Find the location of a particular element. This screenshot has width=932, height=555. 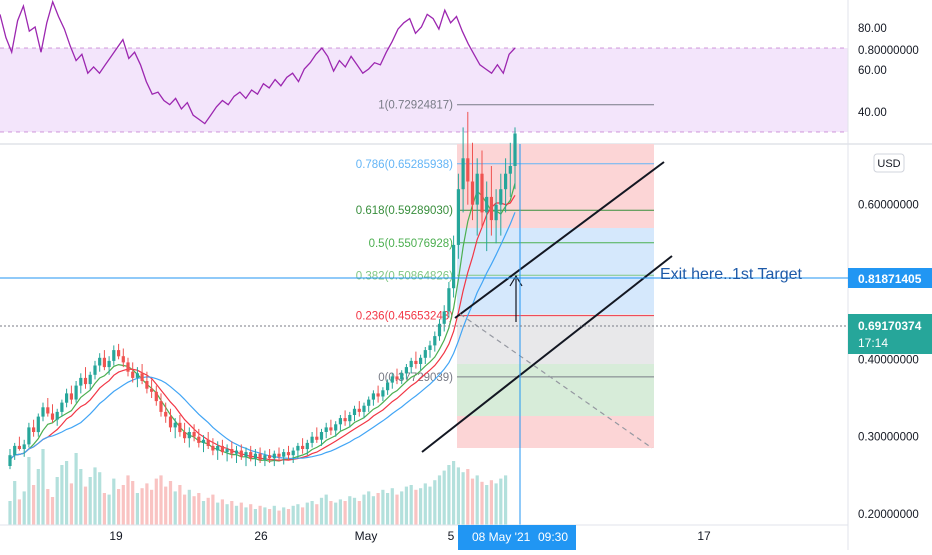

price-tick-label: 0.30000000 is located at coordinates (888, 438).